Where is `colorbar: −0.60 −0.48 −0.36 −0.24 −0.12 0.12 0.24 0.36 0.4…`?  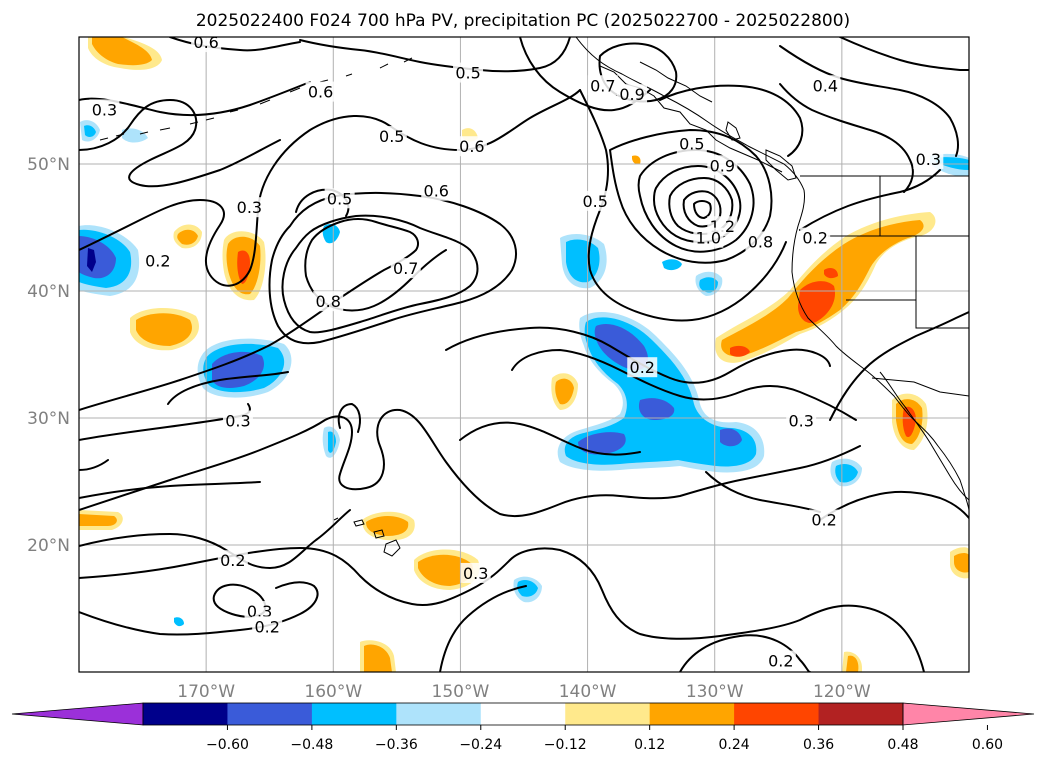
colorbar: −0.60 −0.48 −0.36 −0.24 −0.12 0.12 0.24 0.36 0.4… is located at coordinates (523, 727).